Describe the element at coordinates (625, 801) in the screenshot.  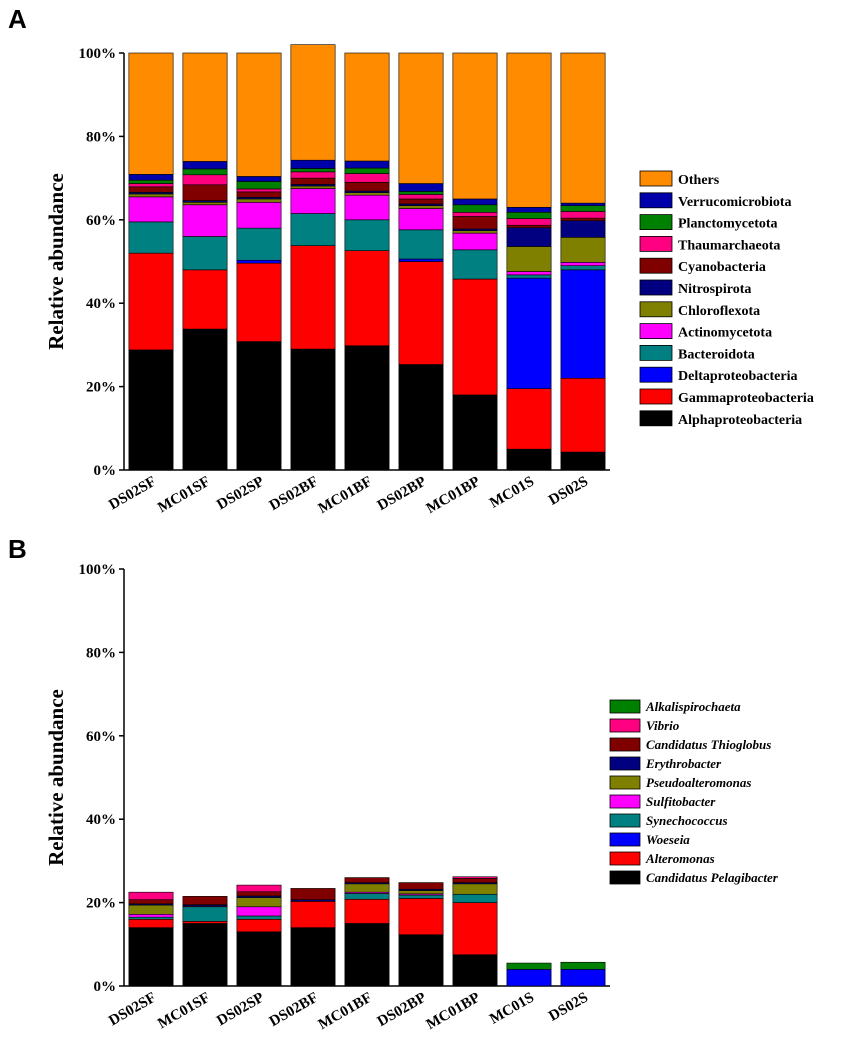
I see `legend-swatch-sulfitobacter` at that location.